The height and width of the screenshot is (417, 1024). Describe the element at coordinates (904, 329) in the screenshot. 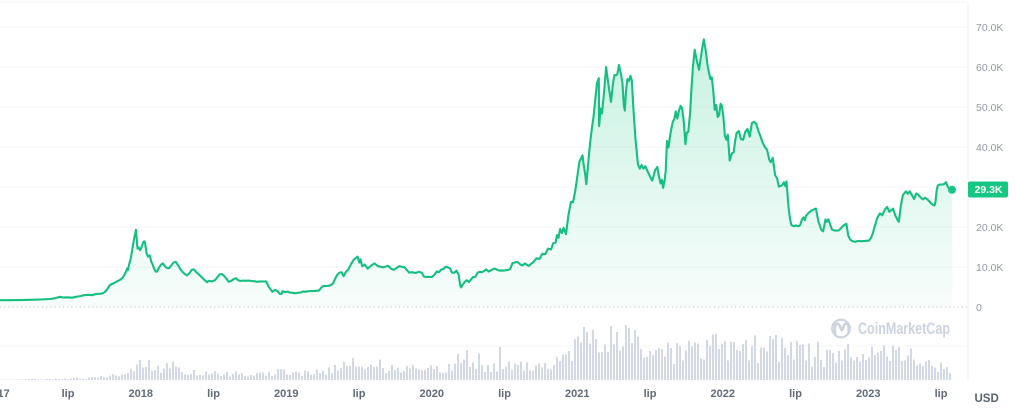

I see `svg-text: CoinMarketCap` at that location.